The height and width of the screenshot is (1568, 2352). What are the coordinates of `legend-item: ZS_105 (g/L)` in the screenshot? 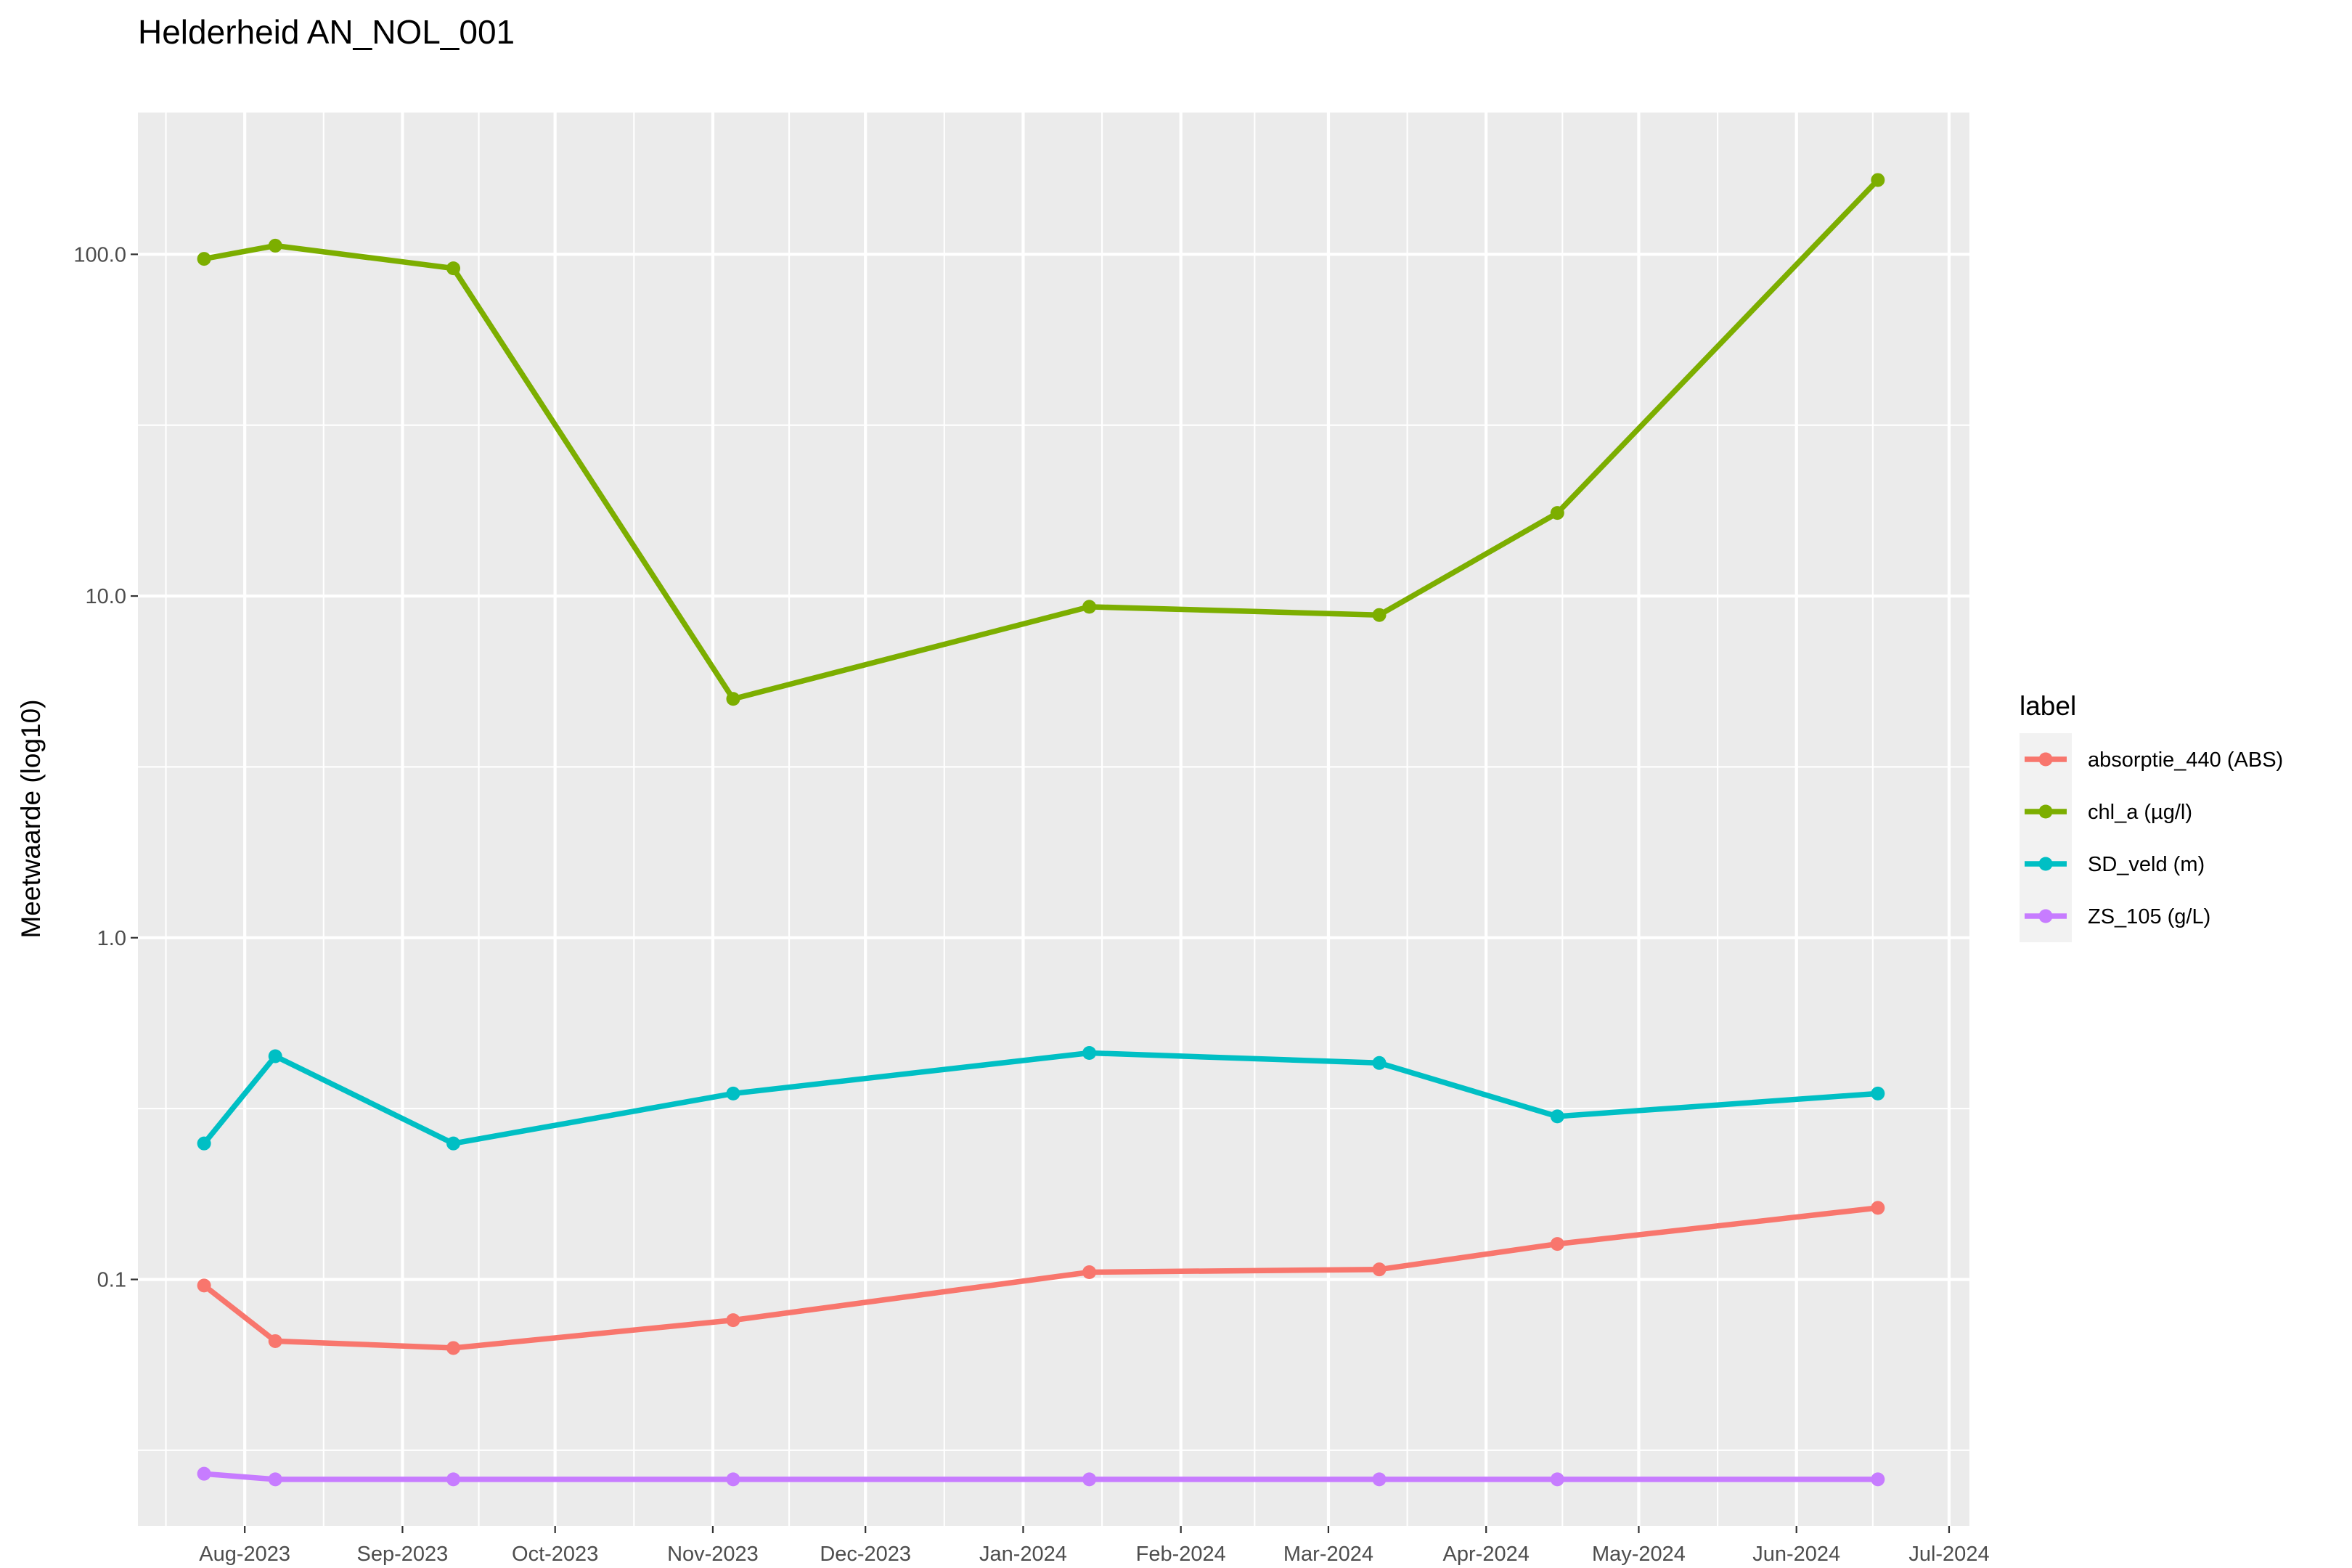 It's located at (2115, 916).